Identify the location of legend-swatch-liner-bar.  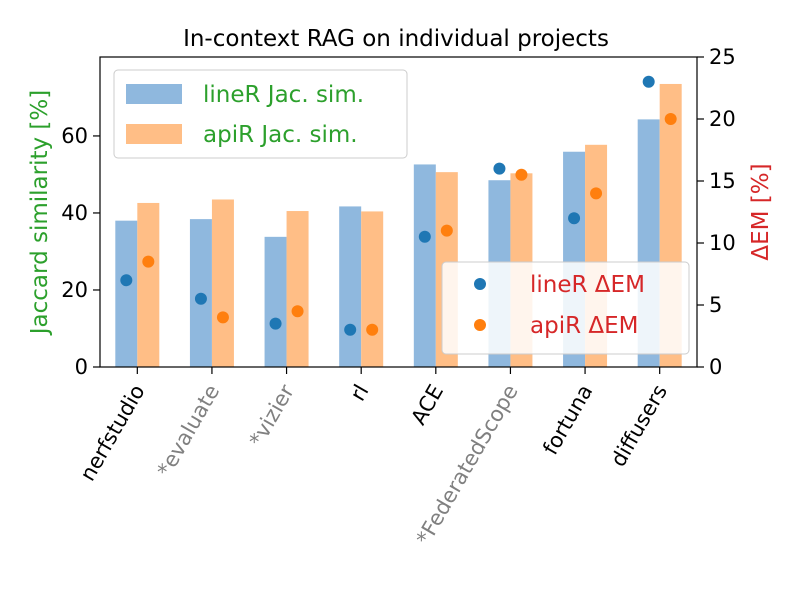
(154, 94).